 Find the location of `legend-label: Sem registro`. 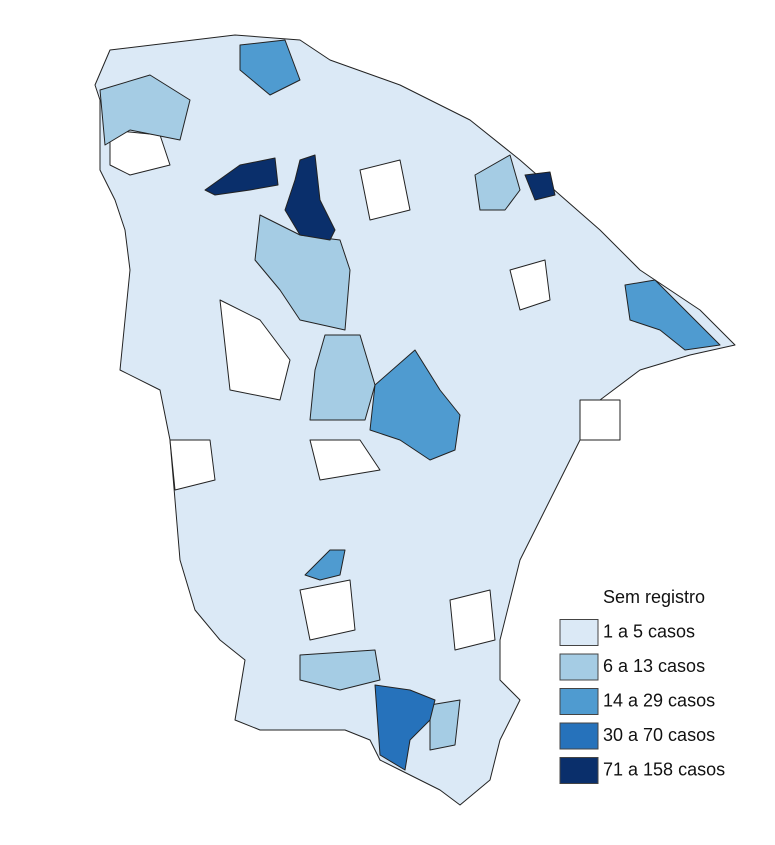

legend-label: Sem registro is located at coordinates (654, 597).